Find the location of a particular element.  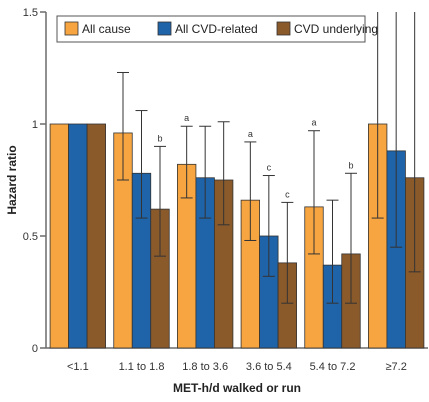

legend-label: All cause is located at coordinates (106, 29).